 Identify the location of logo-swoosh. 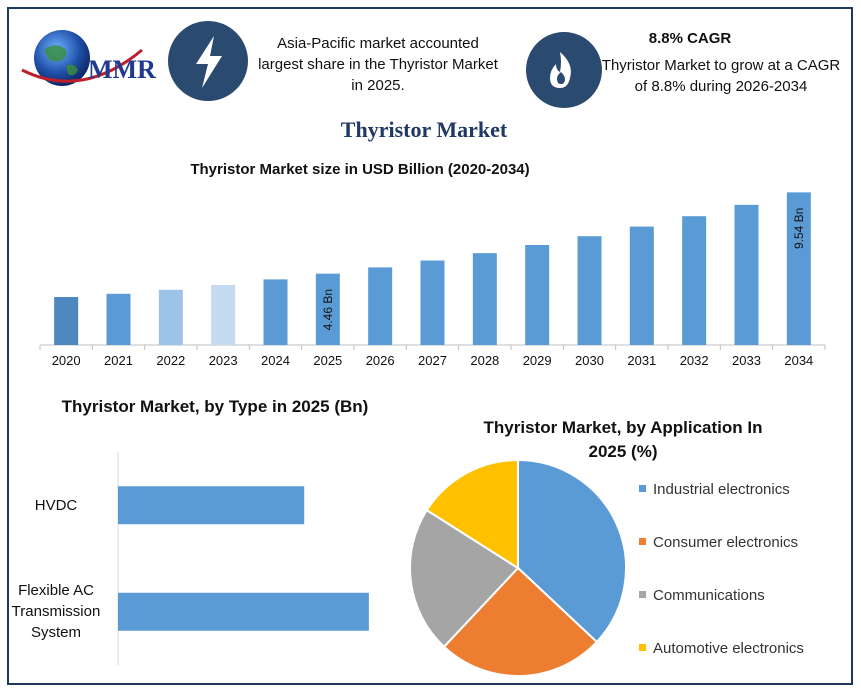
(82, 65).